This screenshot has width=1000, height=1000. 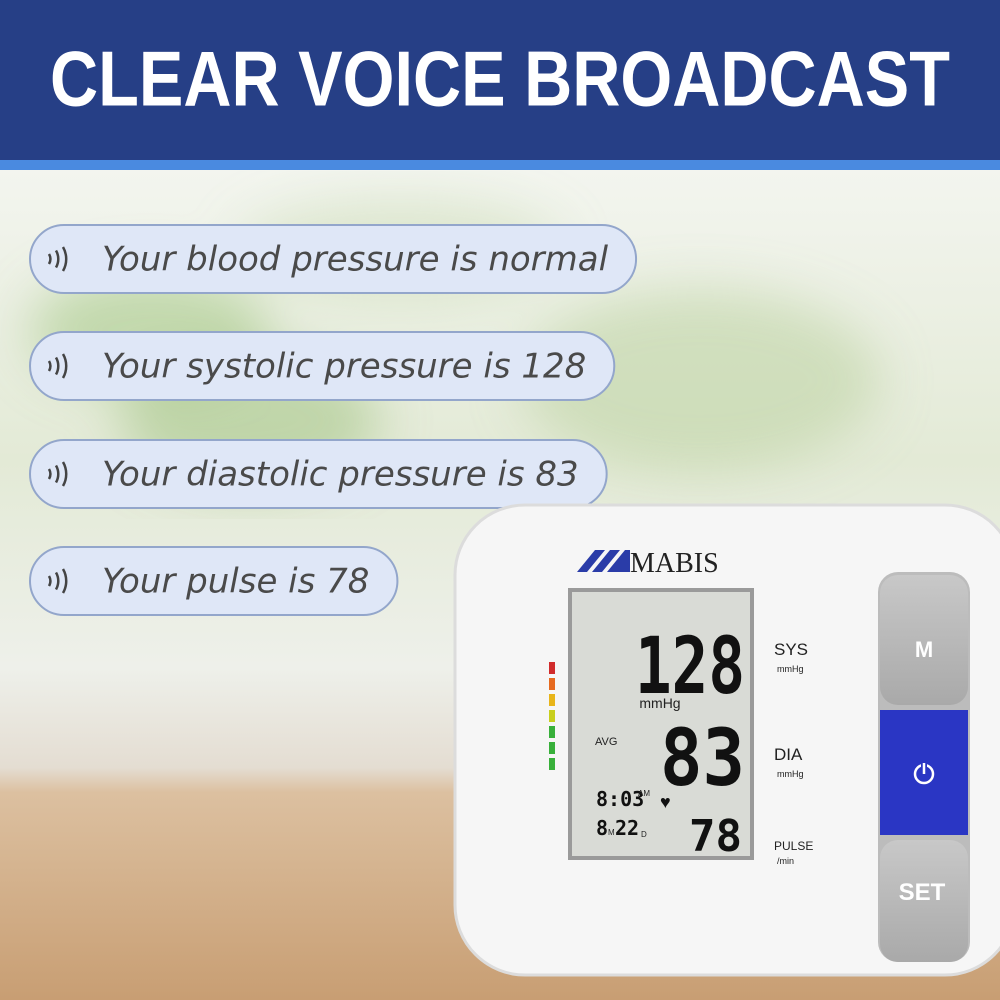 What do you see at coordinates (791, 649) in the screenshot?
I see `reading-label: SYS` at bounding box center [791, 649].